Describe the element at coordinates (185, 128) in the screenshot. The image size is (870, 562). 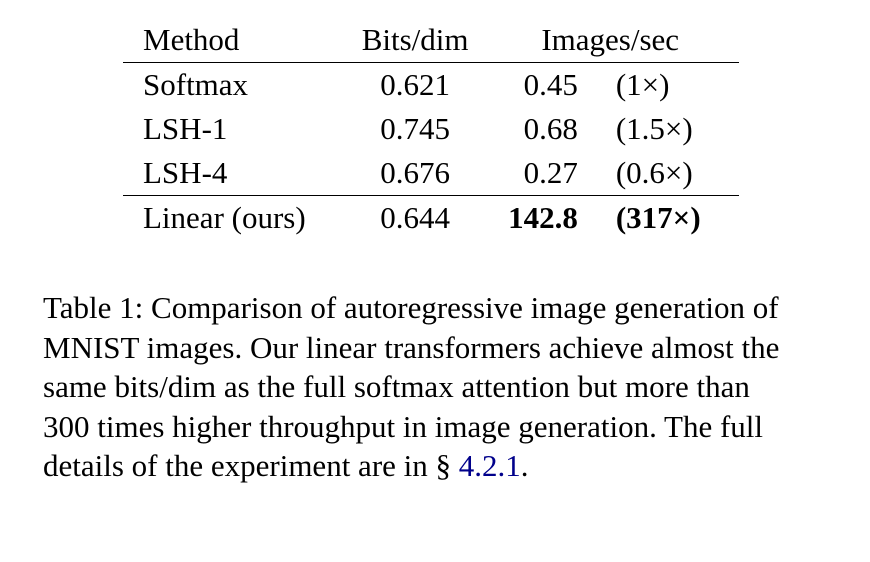
I see `row-method: LSH-1` at that location.